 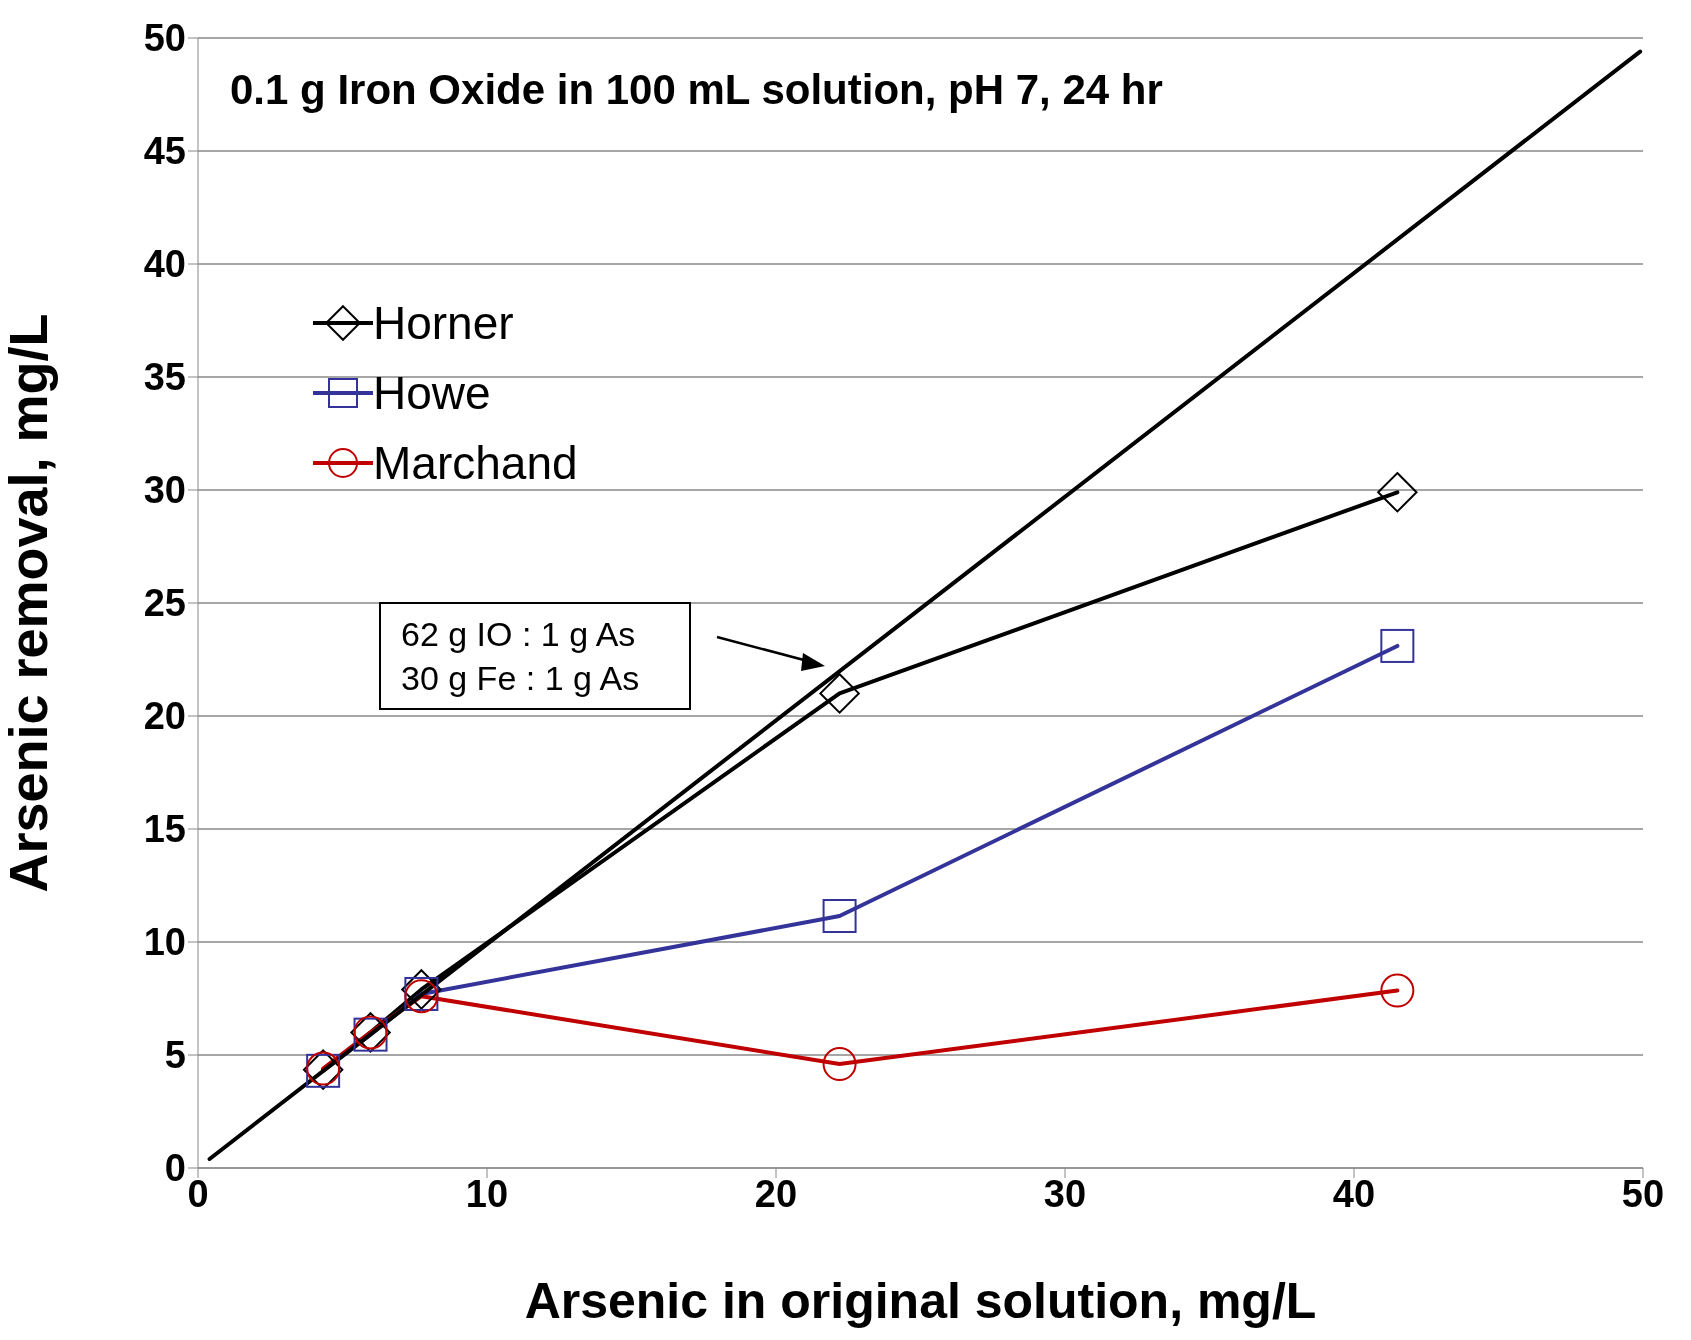 What do you see at coordinates (164, 603) in the screenshot?
I see `y-tick-label: 25` at bounding box center [164, 603].